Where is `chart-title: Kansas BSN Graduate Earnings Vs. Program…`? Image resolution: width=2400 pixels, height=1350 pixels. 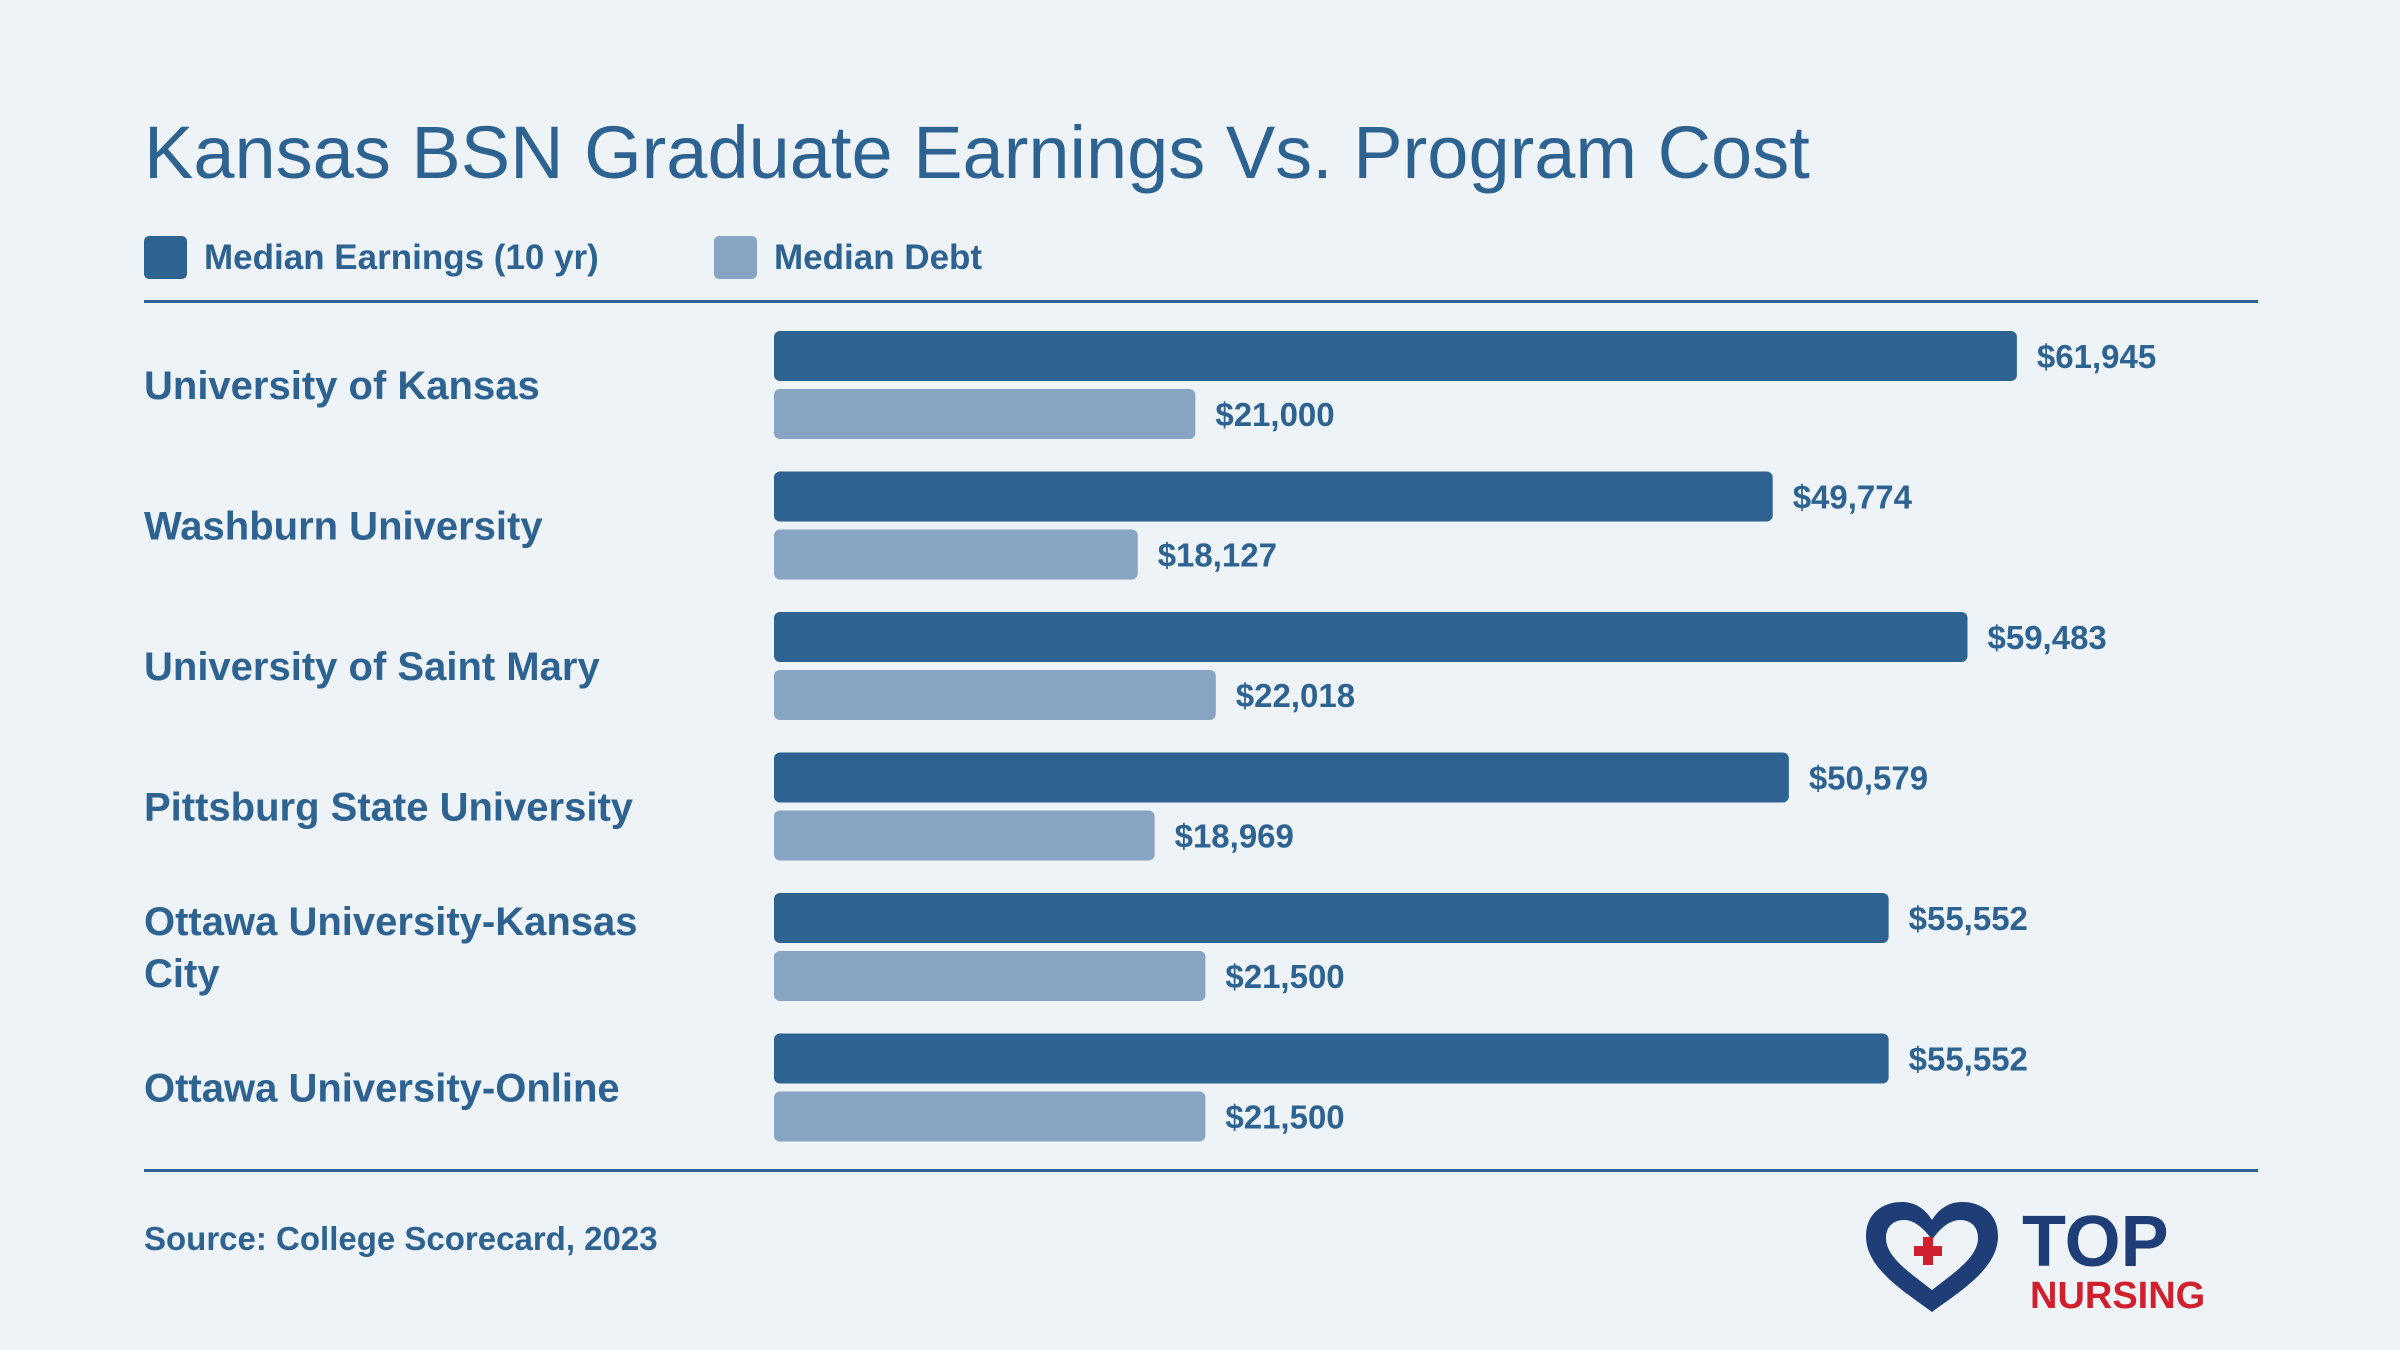 chart-title: Kansas BSN Graduate Earnings Vs. Program… is located at coordinates (977, 152).